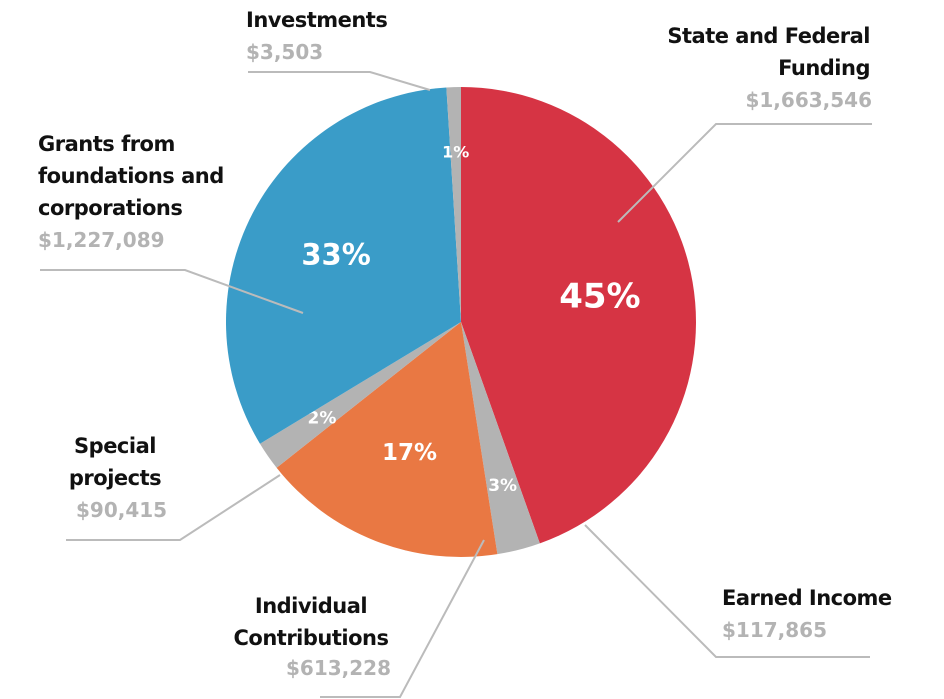 Image resolution: width=944 pixels, height=699 pixels. I want to click on category-label: Investments, so click(317, 20).